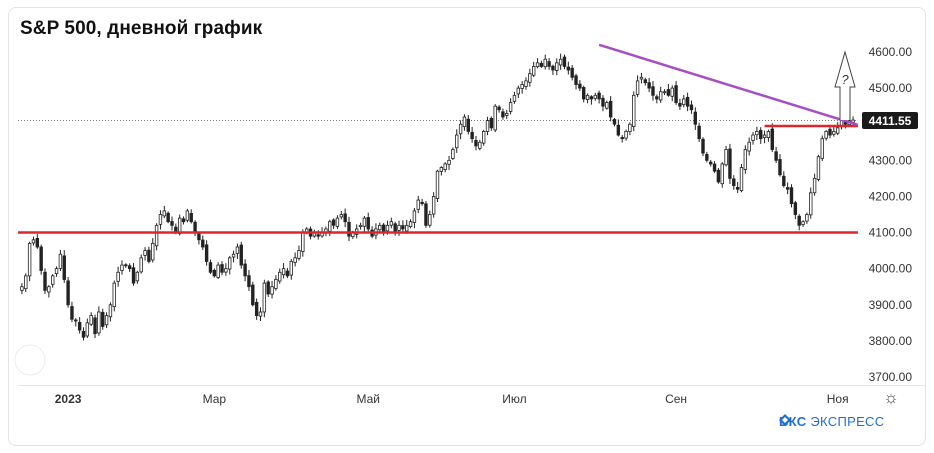  I want to click on last-price-label: 4411.55, so click(890, 121).